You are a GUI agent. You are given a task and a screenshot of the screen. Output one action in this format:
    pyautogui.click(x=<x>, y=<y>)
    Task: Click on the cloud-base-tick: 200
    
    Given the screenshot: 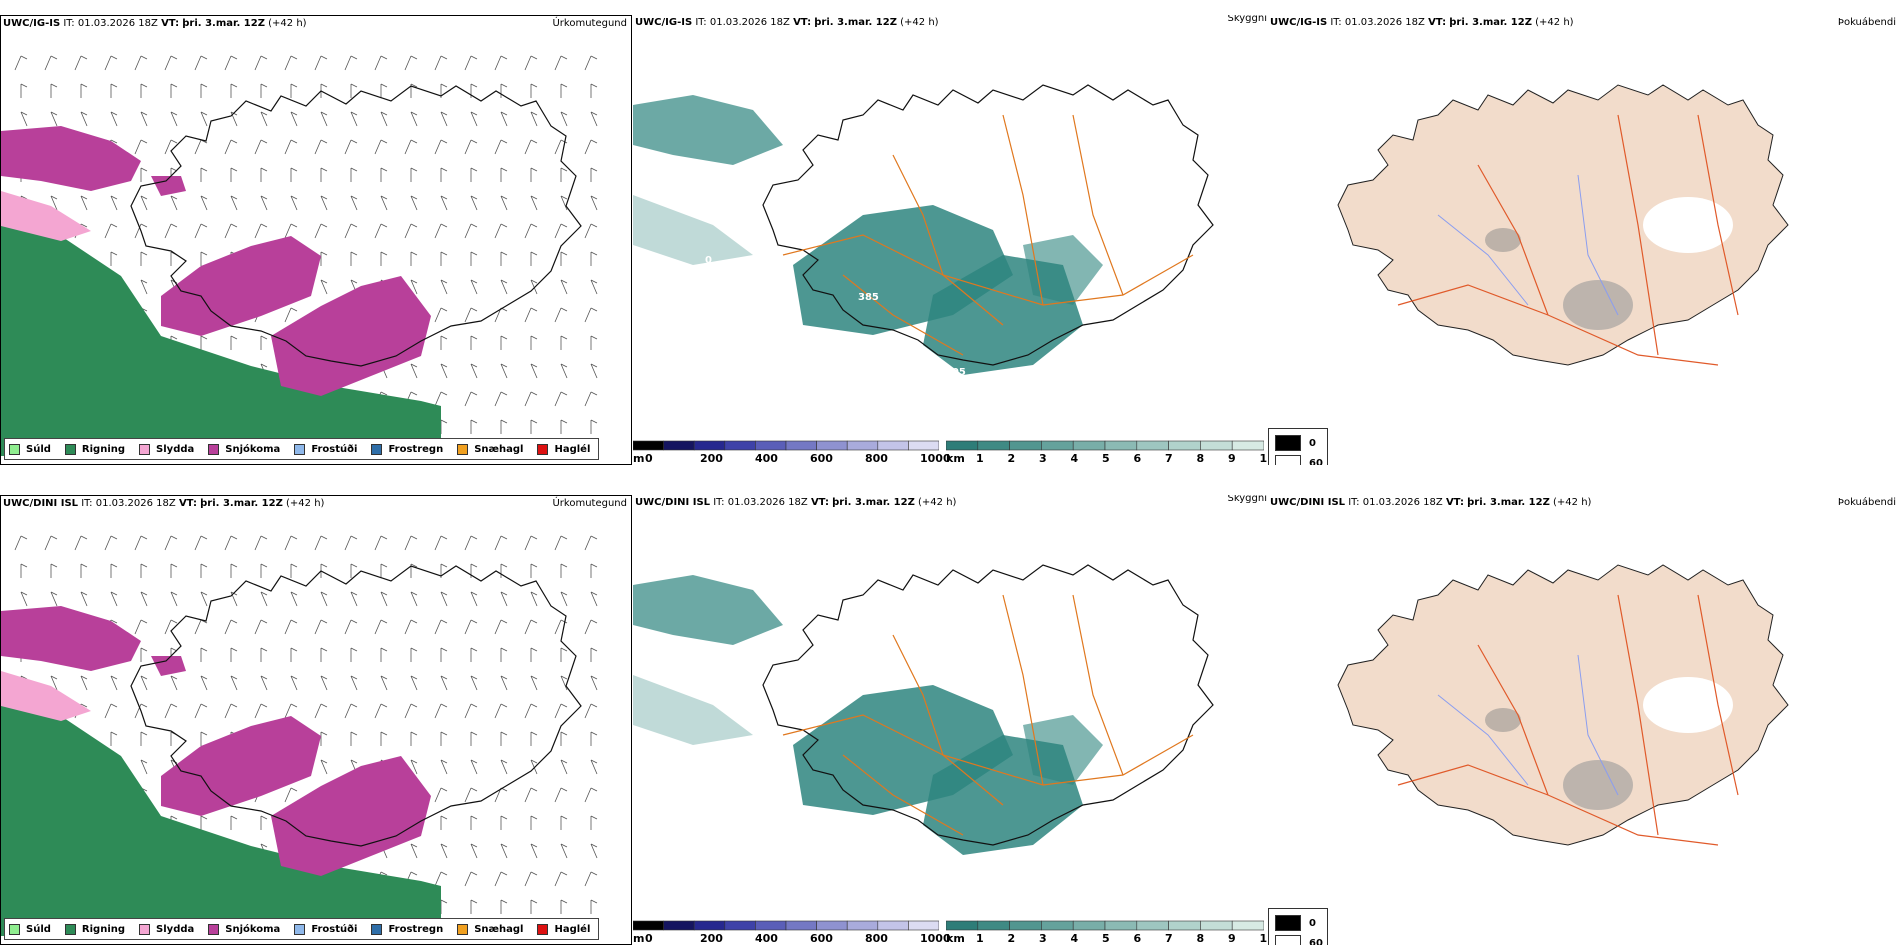 What is the action you would take?
    pyautogui.click(x=711, y=938)
    